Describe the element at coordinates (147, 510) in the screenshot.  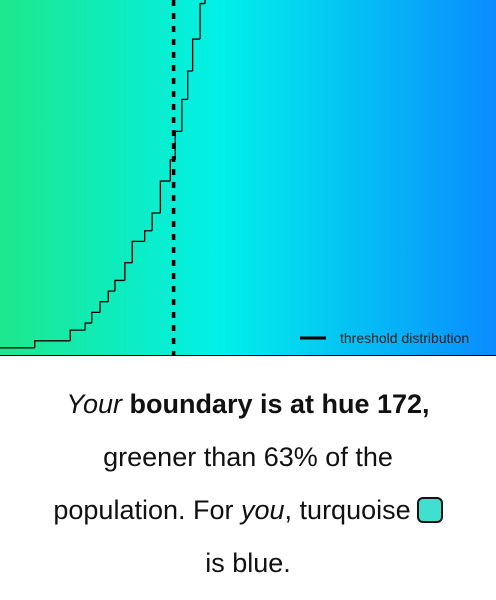
I see `message-text: population. For` at that location.